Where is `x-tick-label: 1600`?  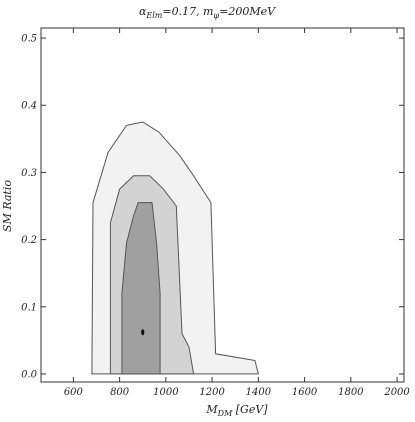
x-tick-label: 1600 is located at coordinates (305, 392).